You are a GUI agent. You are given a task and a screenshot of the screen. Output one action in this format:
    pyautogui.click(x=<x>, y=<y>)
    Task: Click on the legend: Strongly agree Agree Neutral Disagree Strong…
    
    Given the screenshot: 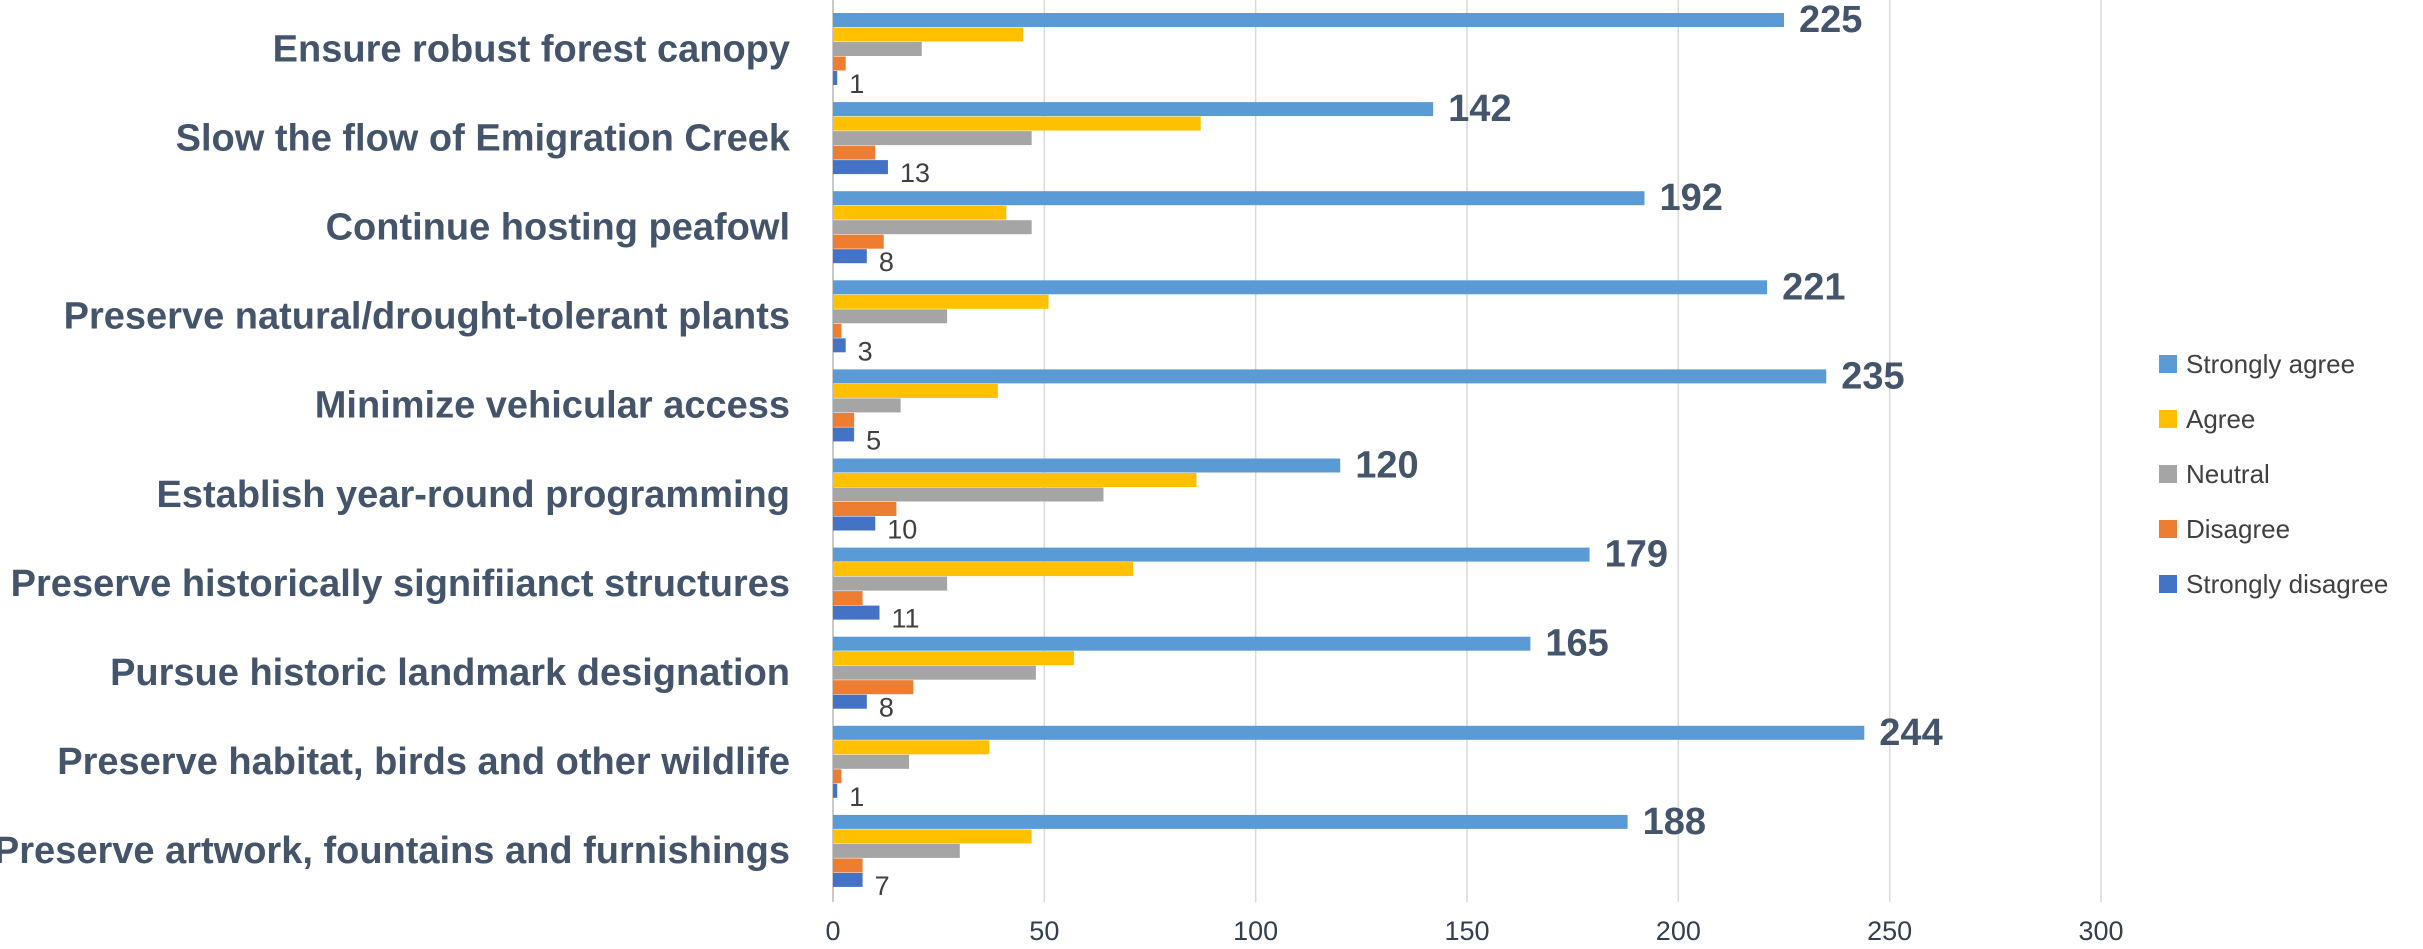 What is the action you would take?
    pyautogui.click(x=2273, y=474)
    